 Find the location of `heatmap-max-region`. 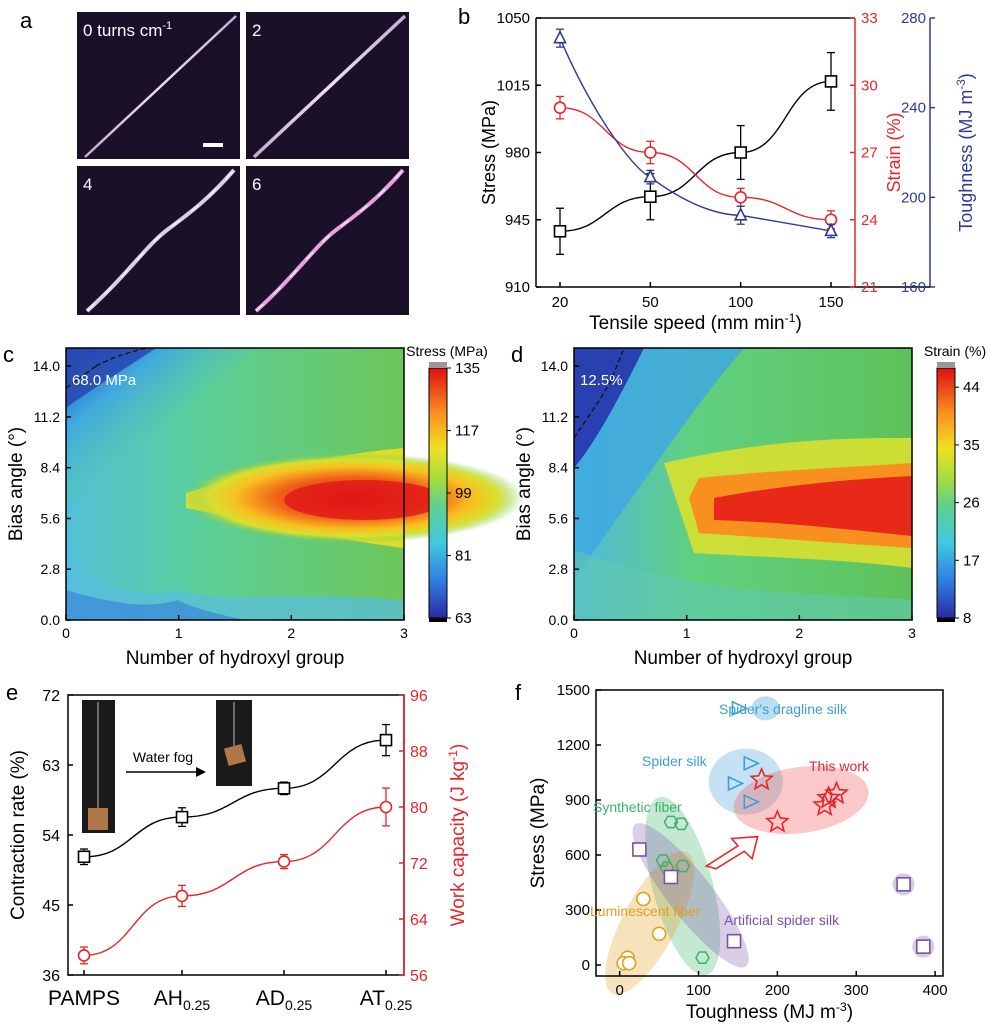

heatmap-max-region is located at coordinates (364, 500).